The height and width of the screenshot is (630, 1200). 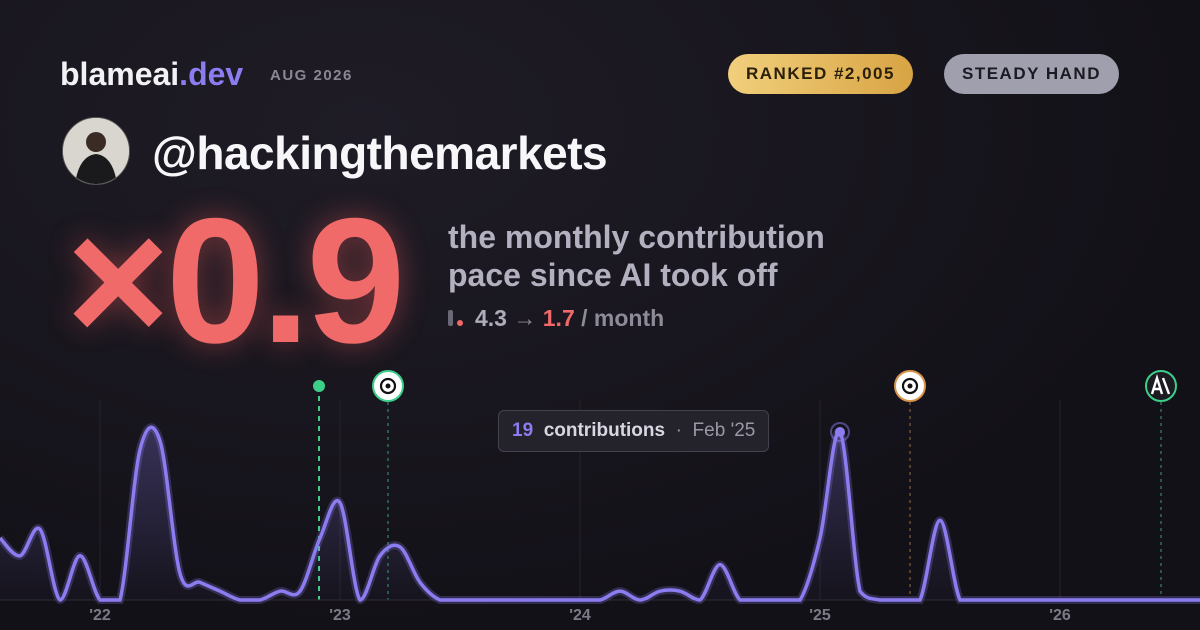 I want to click on x-tick-label: '25, so click(x=820, y=615).